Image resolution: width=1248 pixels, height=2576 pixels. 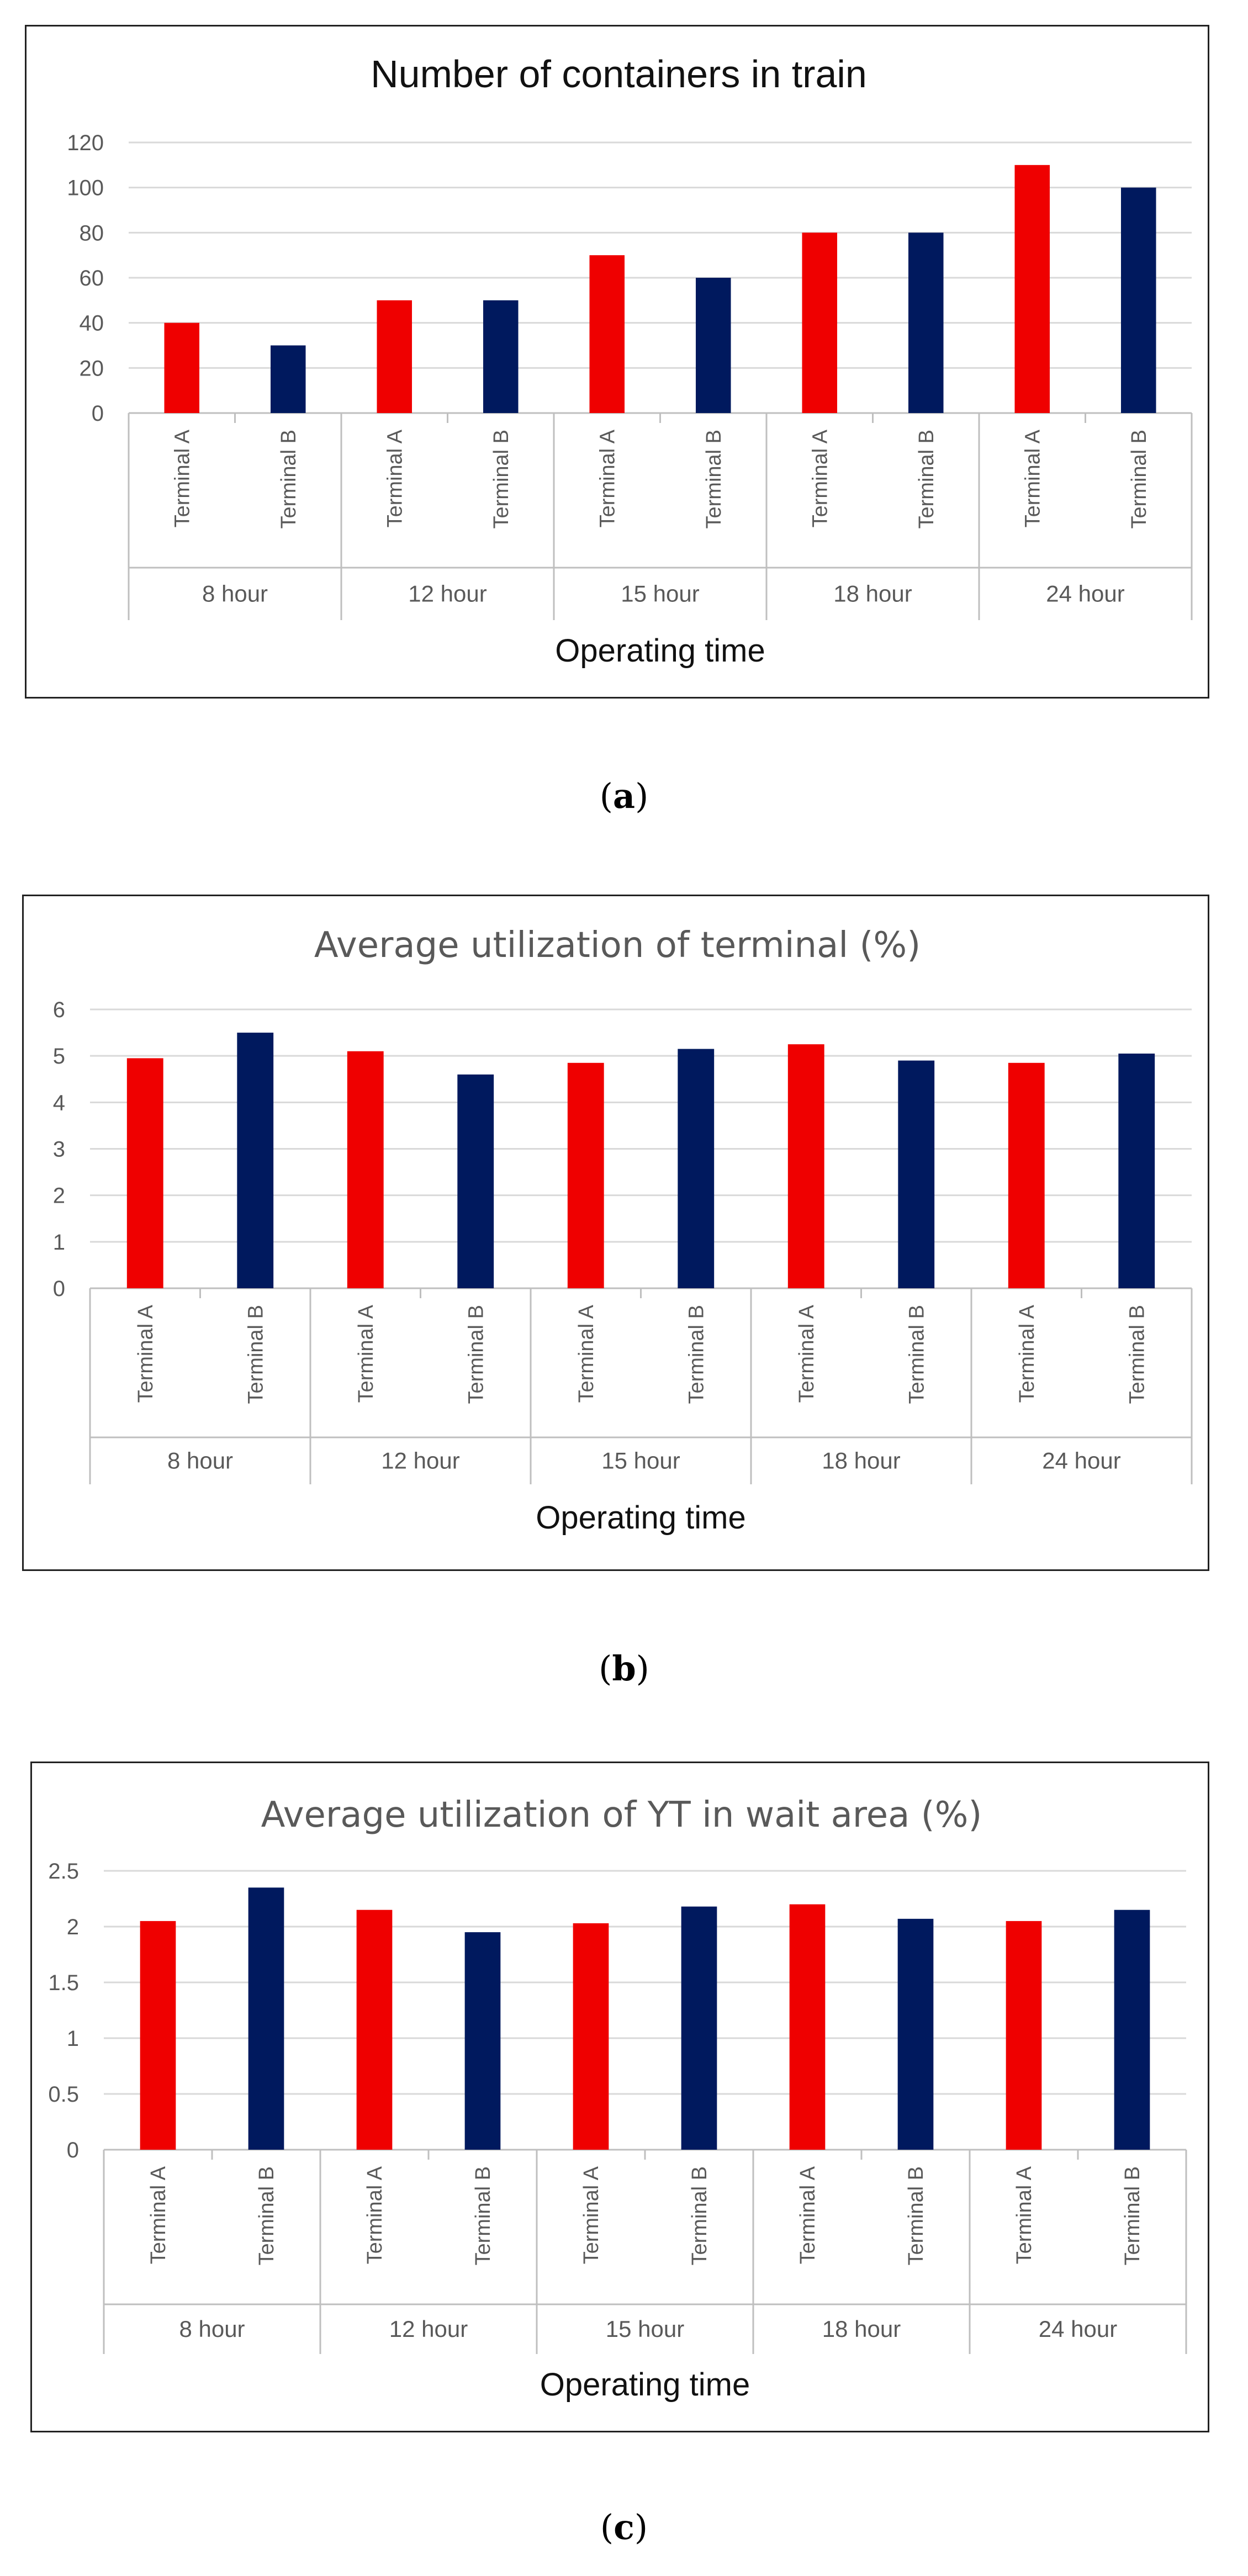 I want to click on caption-b: (b), so click(x=624, y=1669).